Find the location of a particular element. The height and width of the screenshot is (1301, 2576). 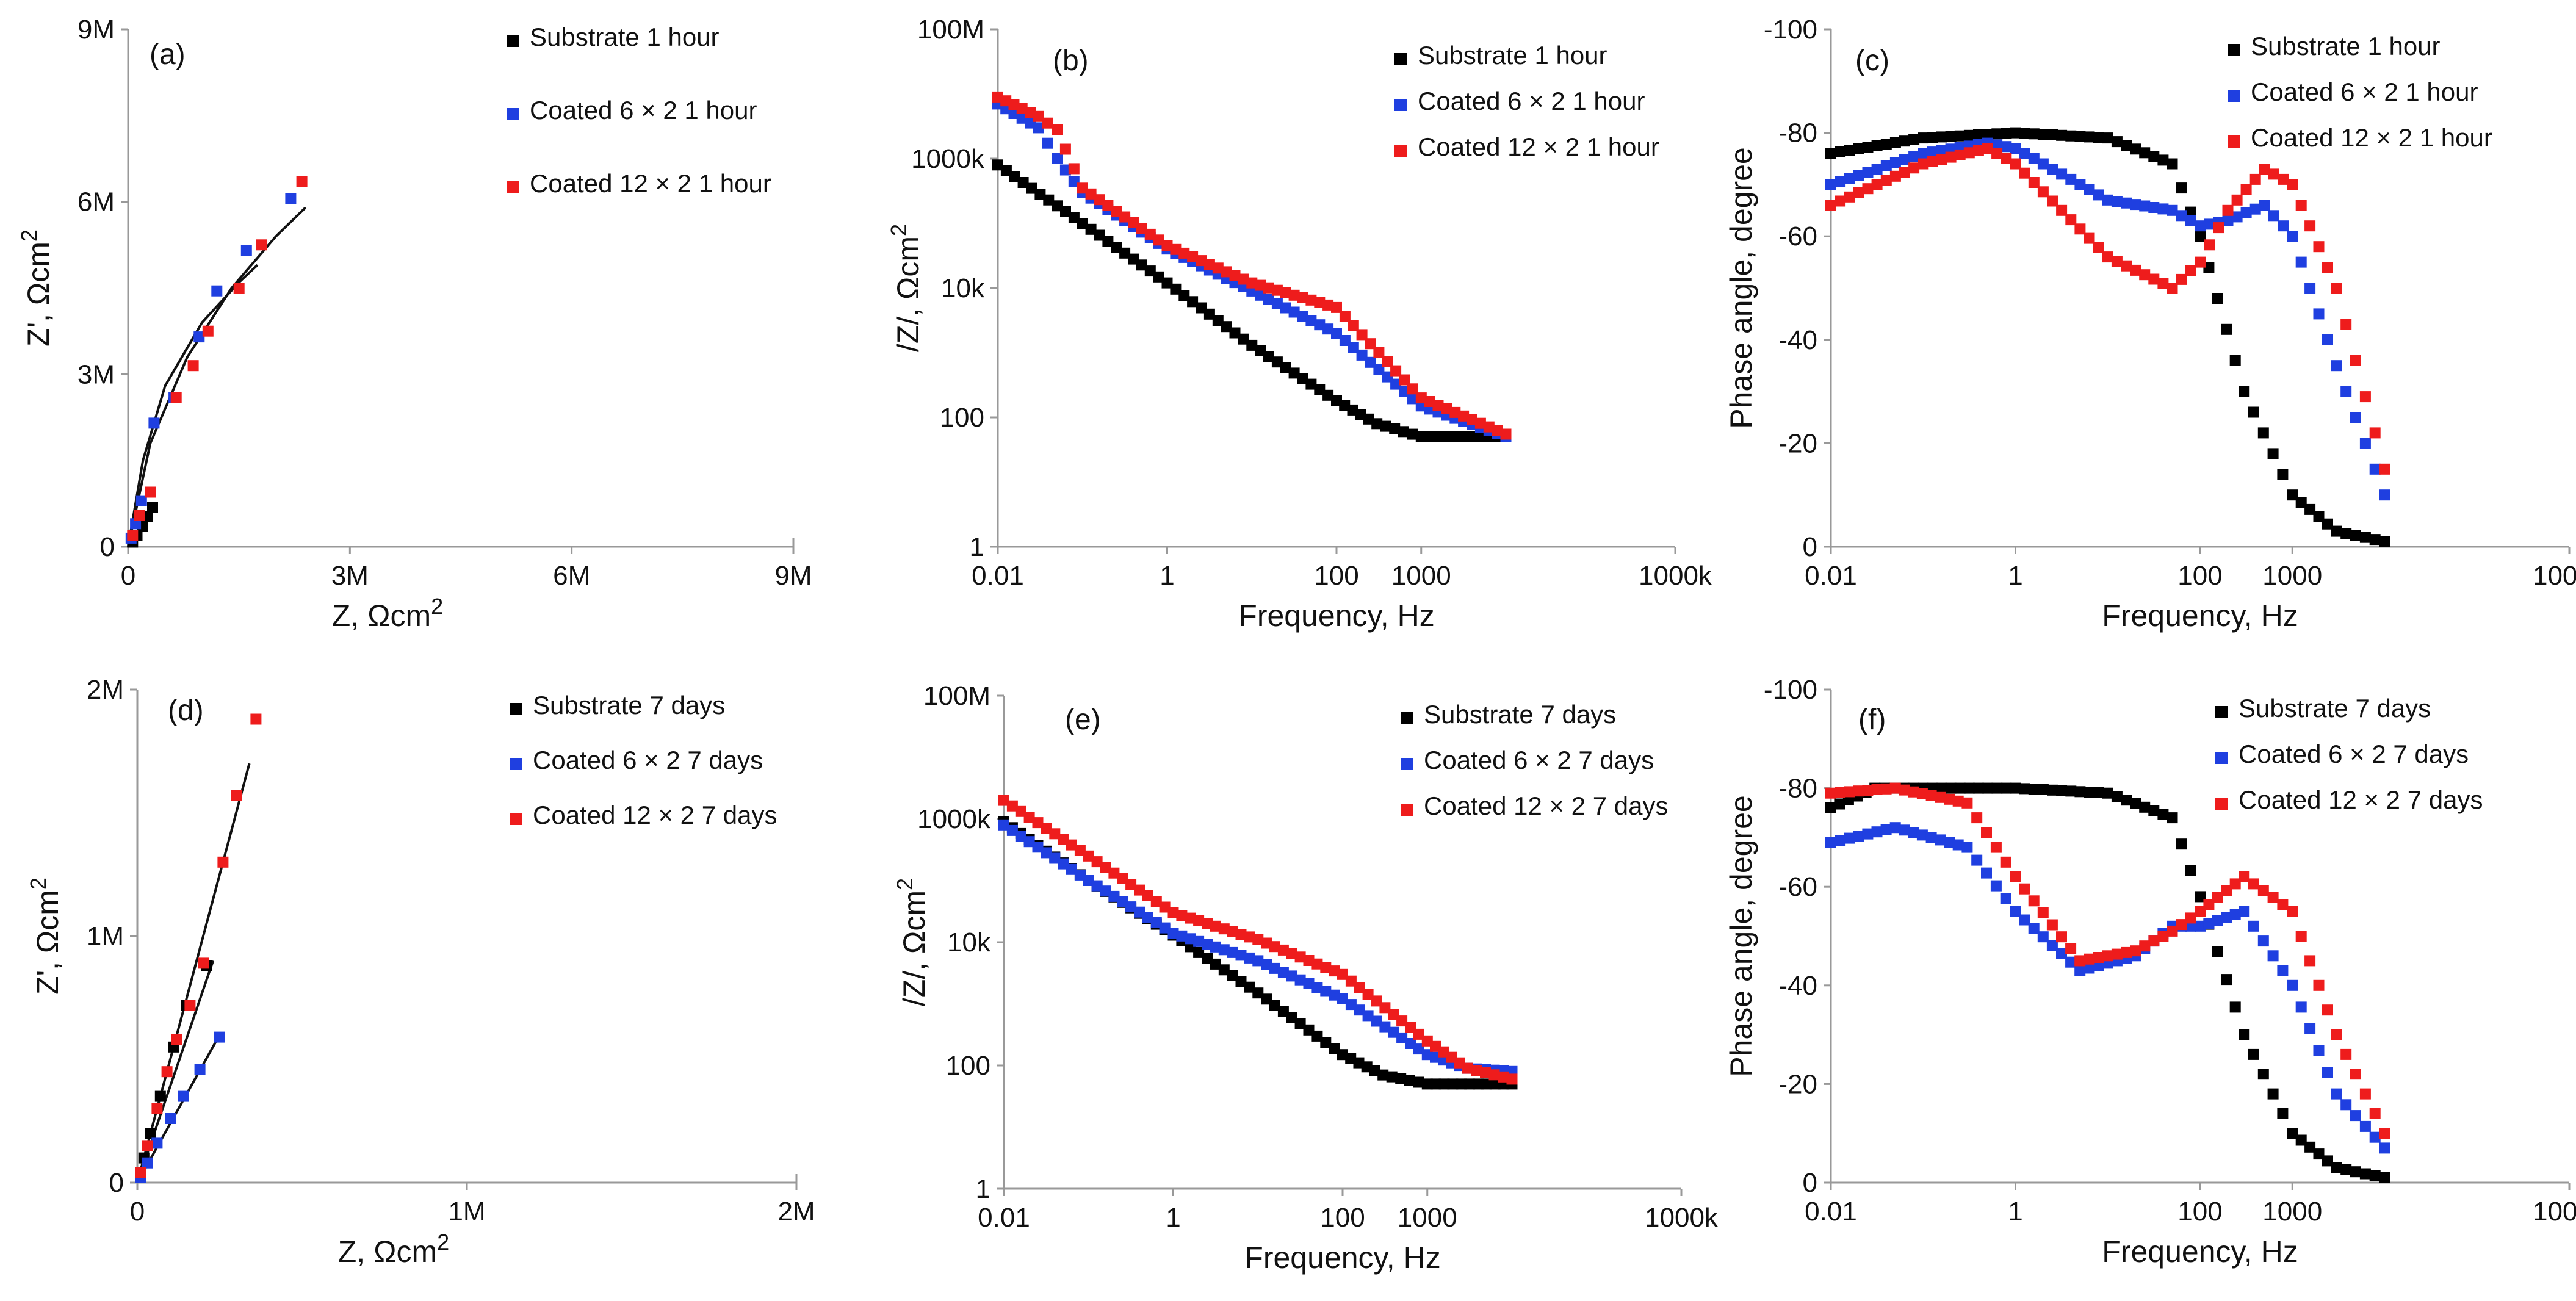

y-tick-label: 100M is located at coordinates (950, 30).